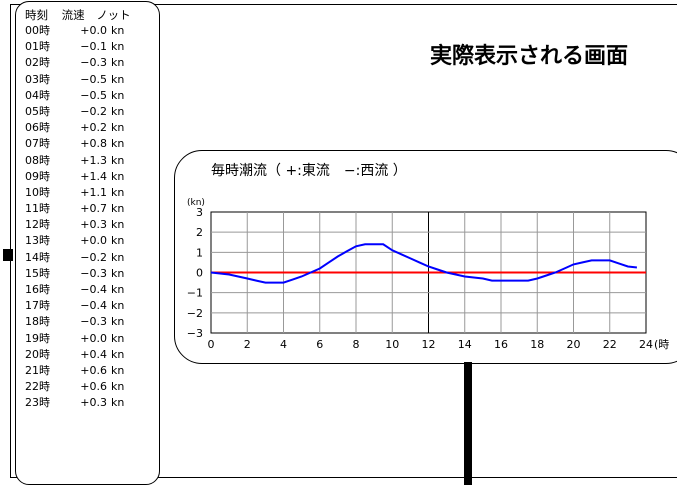 Image resolution: width=677 pixels, height=485 pixels. Describe the element at coordinates (37, 95) in the screenshot. I see `row-time: 04時` at that location.